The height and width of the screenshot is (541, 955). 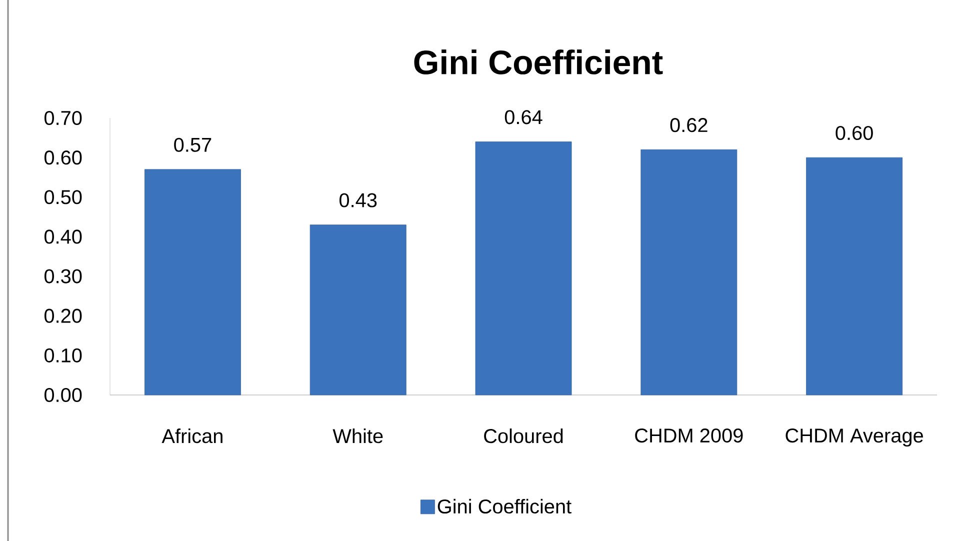 What do you see at coordinates (63, 157) in the screenshot?
I see `y-tick-label: 0.60` at bounding box center [63, 157].